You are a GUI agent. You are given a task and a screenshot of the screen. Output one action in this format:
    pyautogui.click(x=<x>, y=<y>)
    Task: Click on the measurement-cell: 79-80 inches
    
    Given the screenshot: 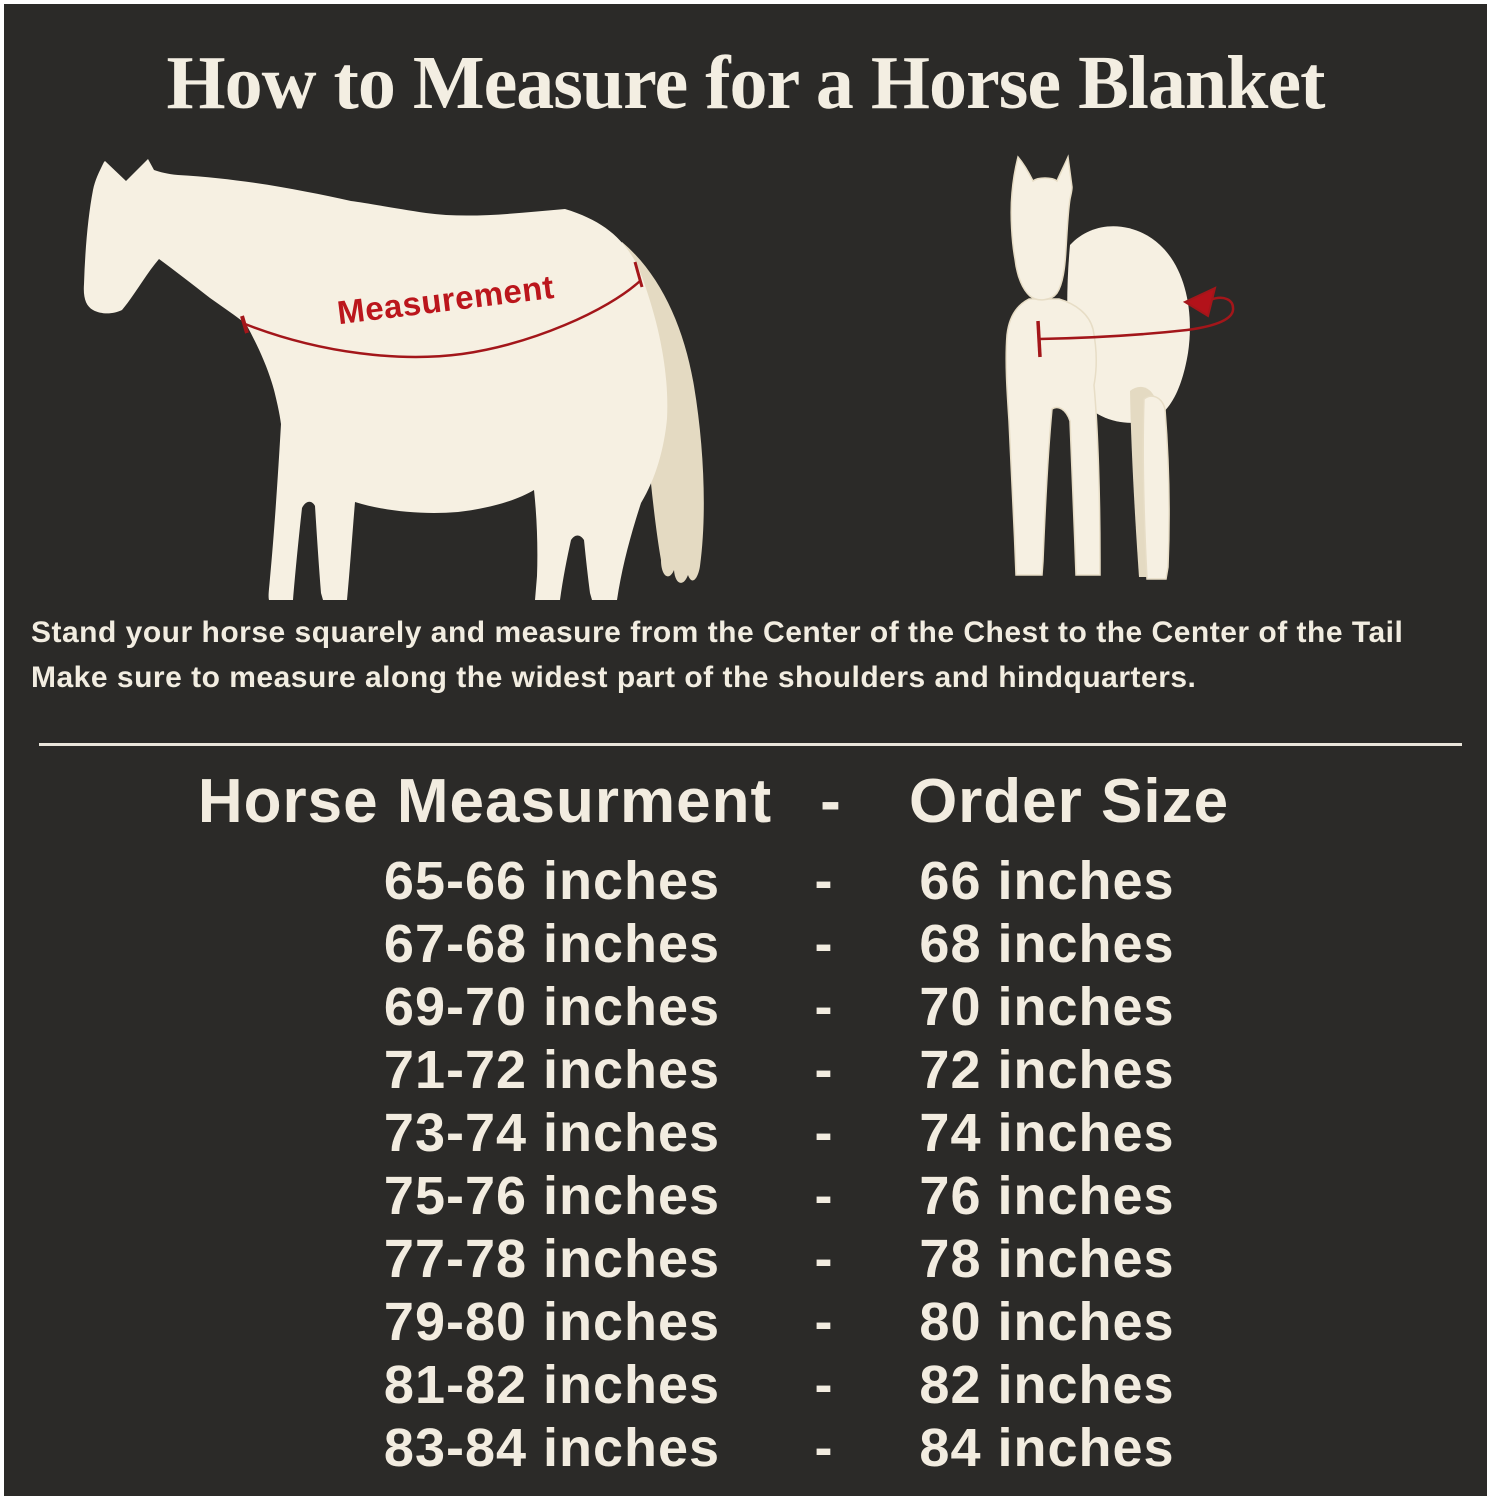 What is the action you would take?
    pyautogui.click(x=552, y=1322)
    